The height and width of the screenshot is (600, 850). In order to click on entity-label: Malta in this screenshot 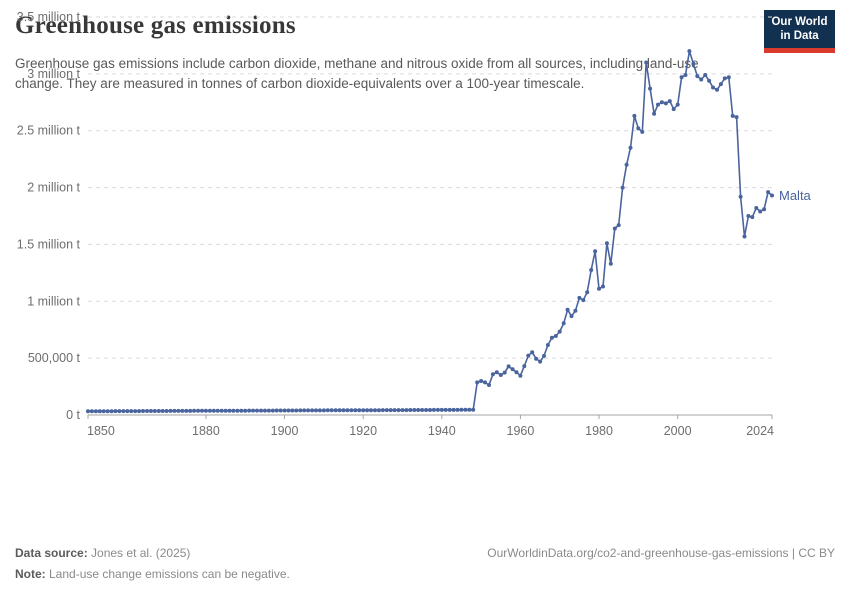, I will do `click(795, 195)`.